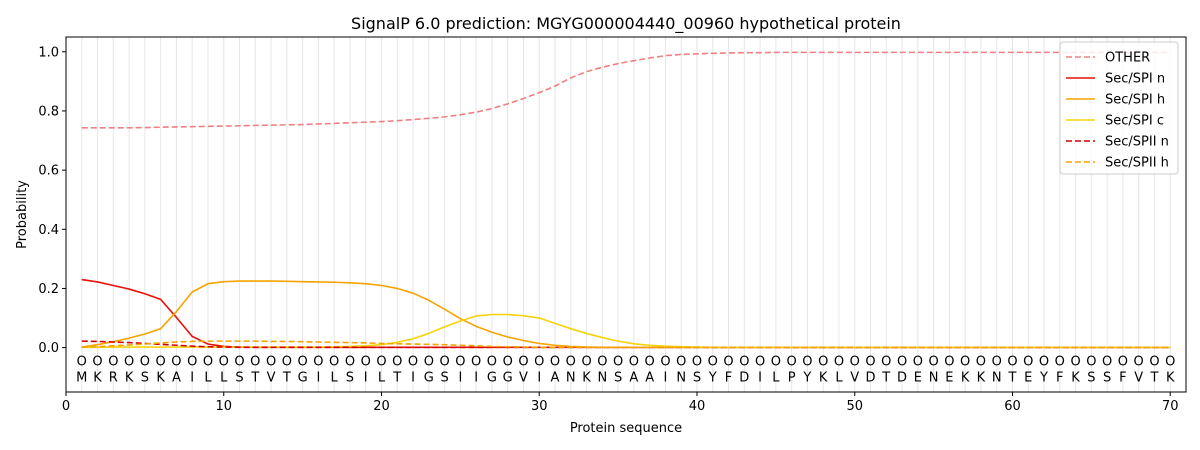 The height and width of the screenshot is (450, 1200). I want to click on legend-label: Sec/SPI c, so click(1134, 121).